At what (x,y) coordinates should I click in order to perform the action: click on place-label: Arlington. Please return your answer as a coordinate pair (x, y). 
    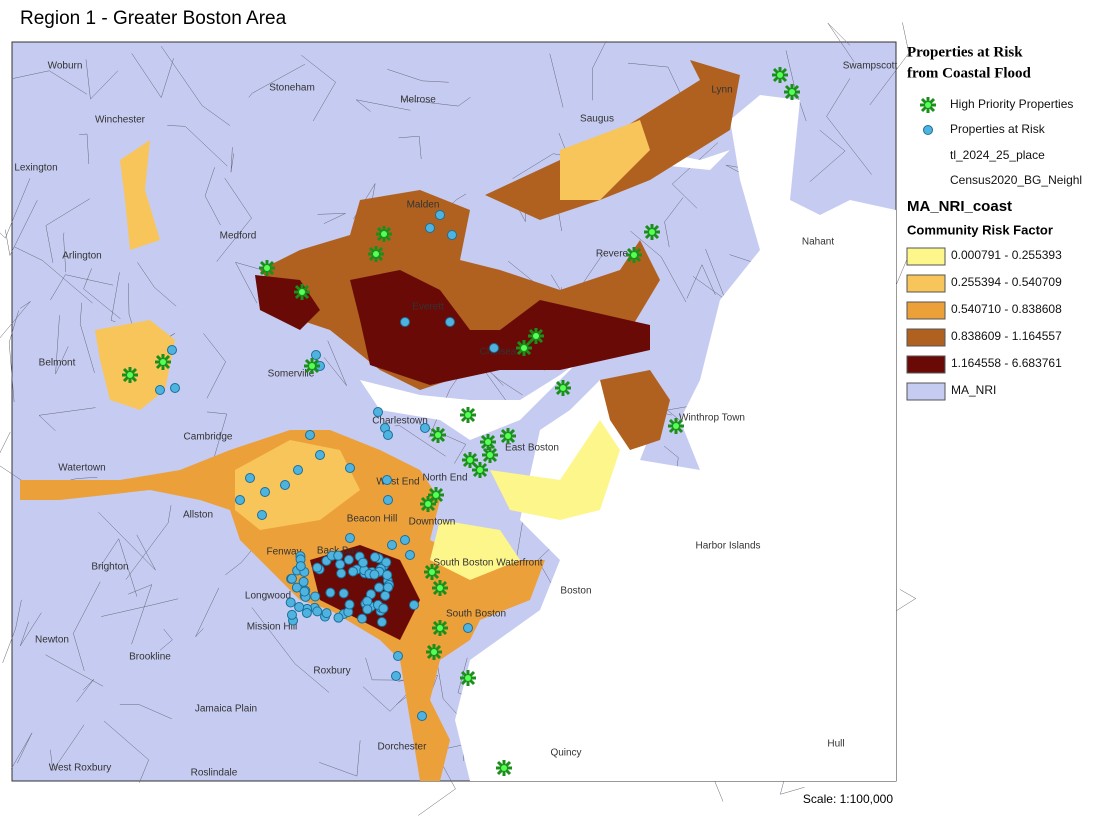
    Looking at the image, I should click on (81, 256).